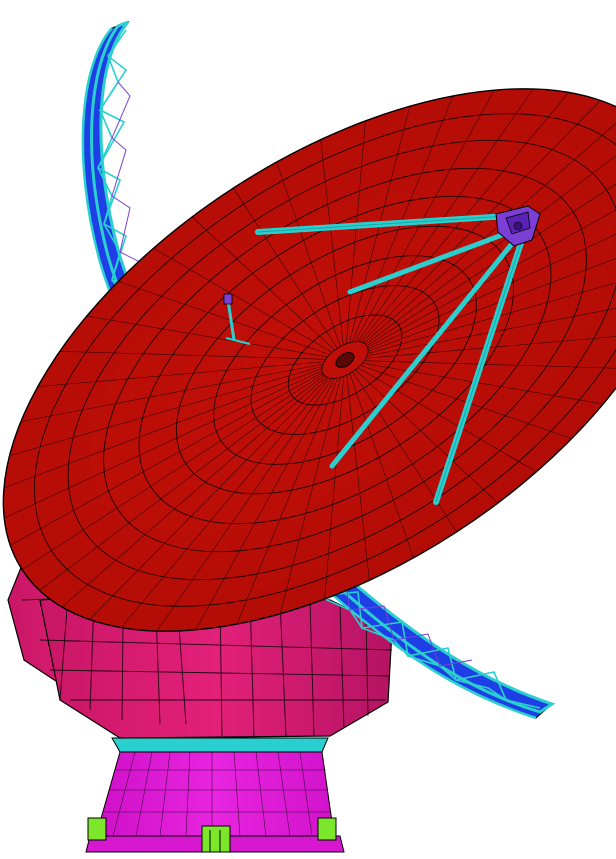  I want to click on base-feet, so click(212, 835).